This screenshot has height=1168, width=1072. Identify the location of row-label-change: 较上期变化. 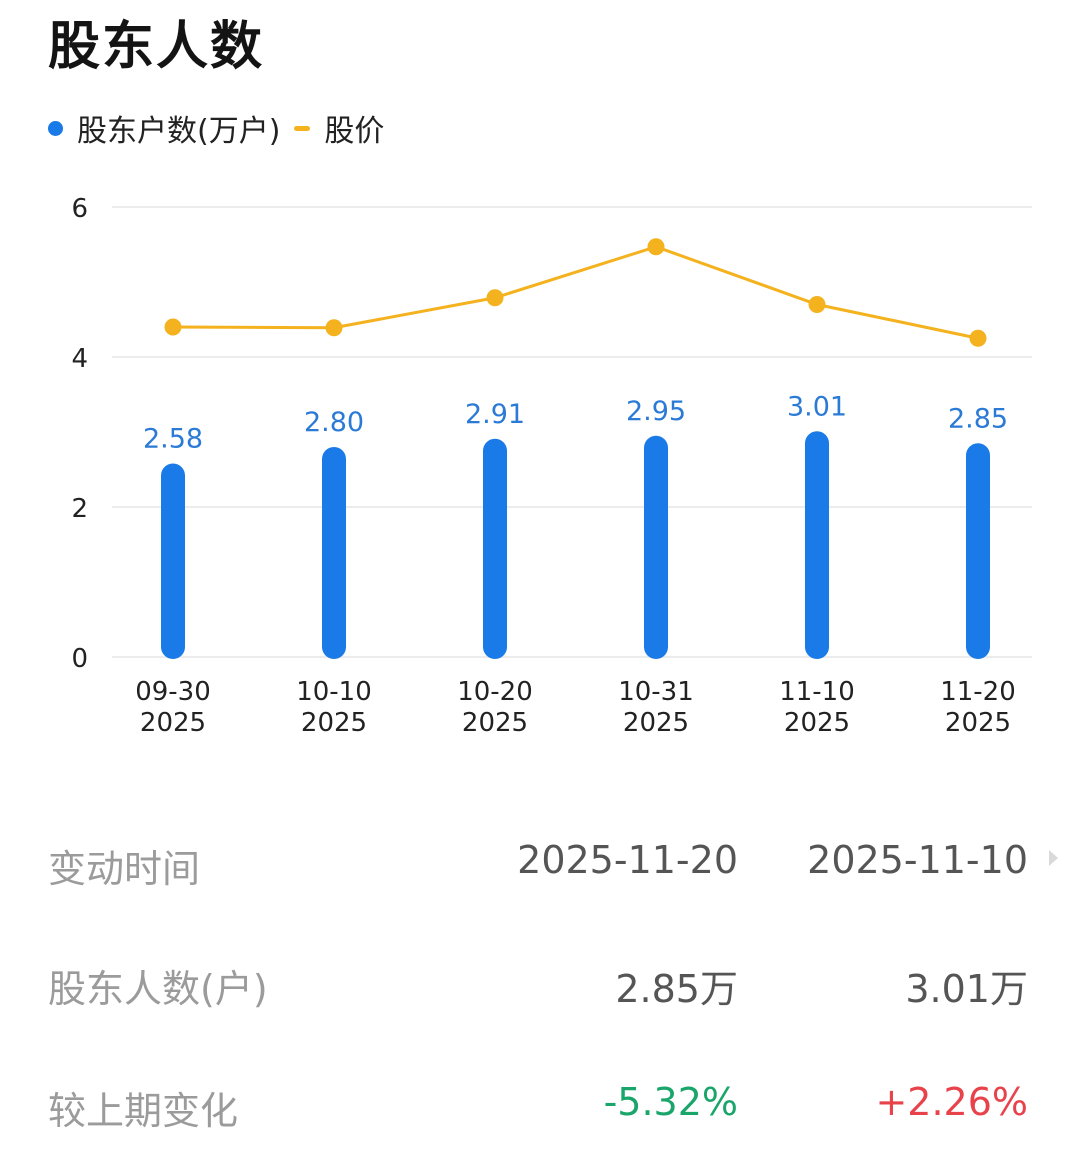
(143, 1111).